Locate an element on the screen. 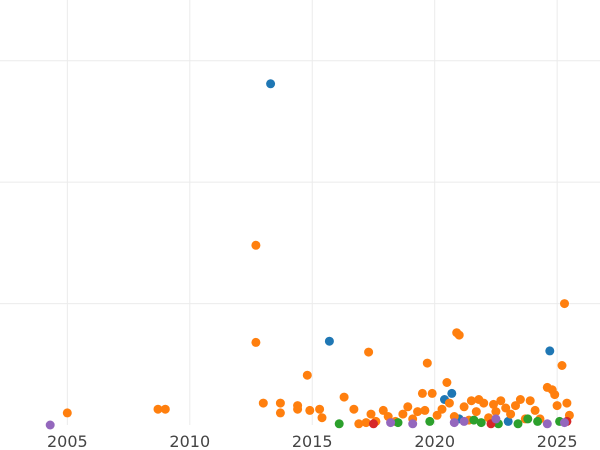  x-tick-label-4: 2025 is located at coordinates (557, 441).